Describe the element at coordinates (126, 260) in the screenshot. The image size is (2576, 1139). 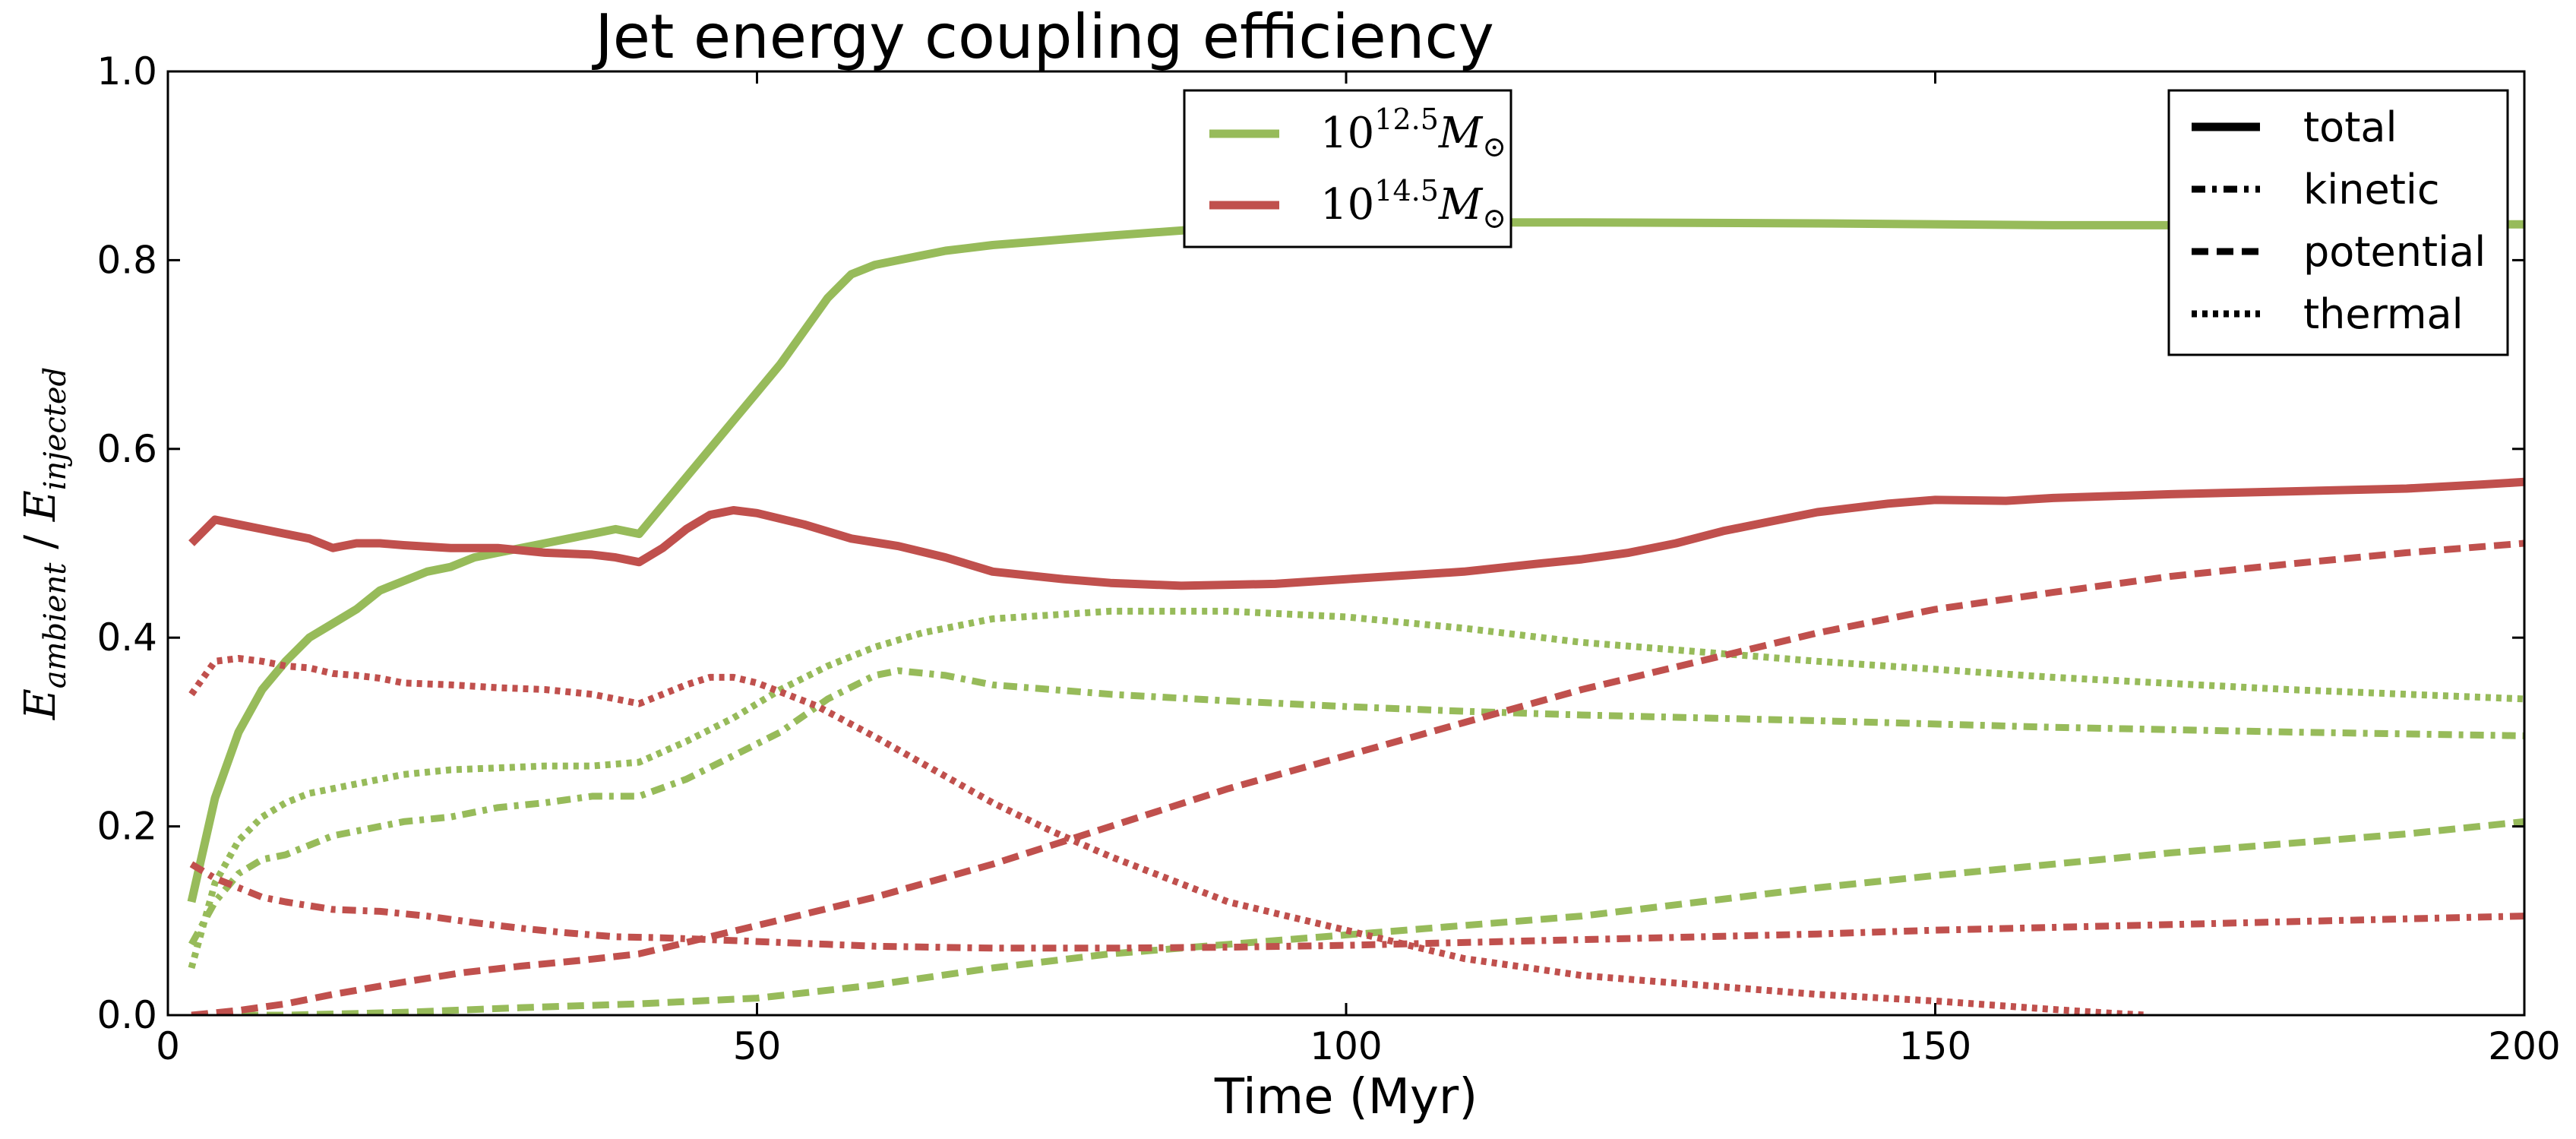
I see `y-tick-label: 0.8` at that location.